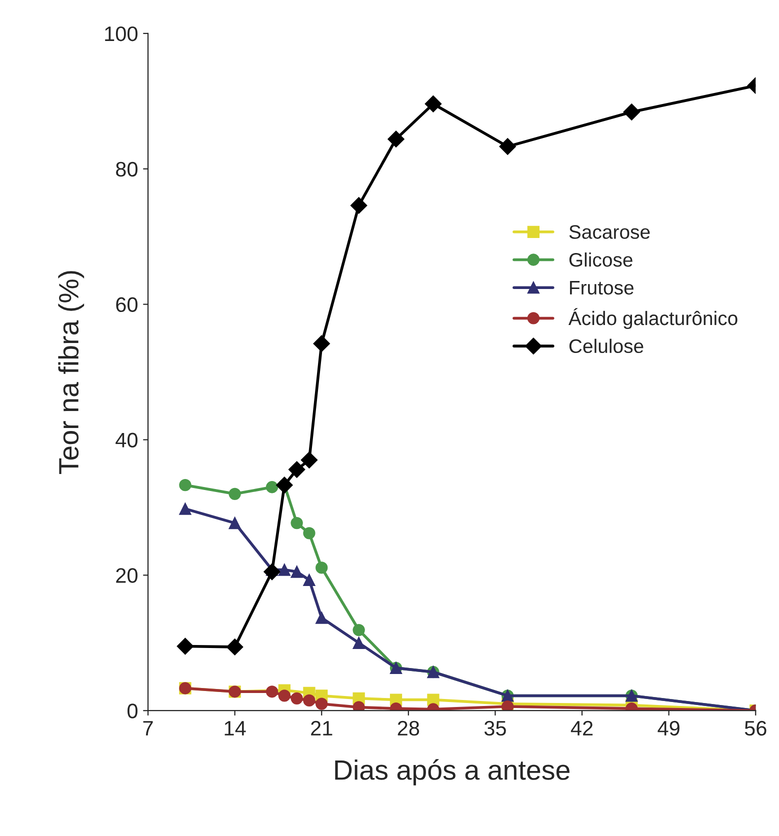 The width and height of the screenshot is (779, 836). What do you see at coordinates (452, 772) in the screenshot?
I see `x-axis-title: Dias após a antese` at bounding box center [452, 772].